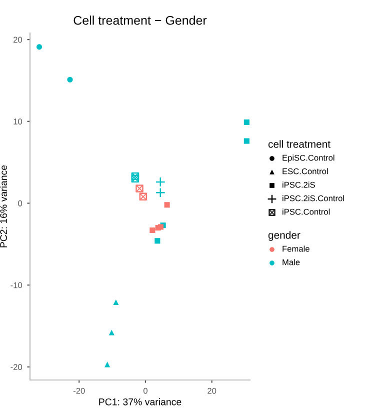 The width and height of the screenshot is (385, 408). What do you see at coordinates (296, 249) in the screenshot?
I see `text: Female` at bounding box center [296, 249].